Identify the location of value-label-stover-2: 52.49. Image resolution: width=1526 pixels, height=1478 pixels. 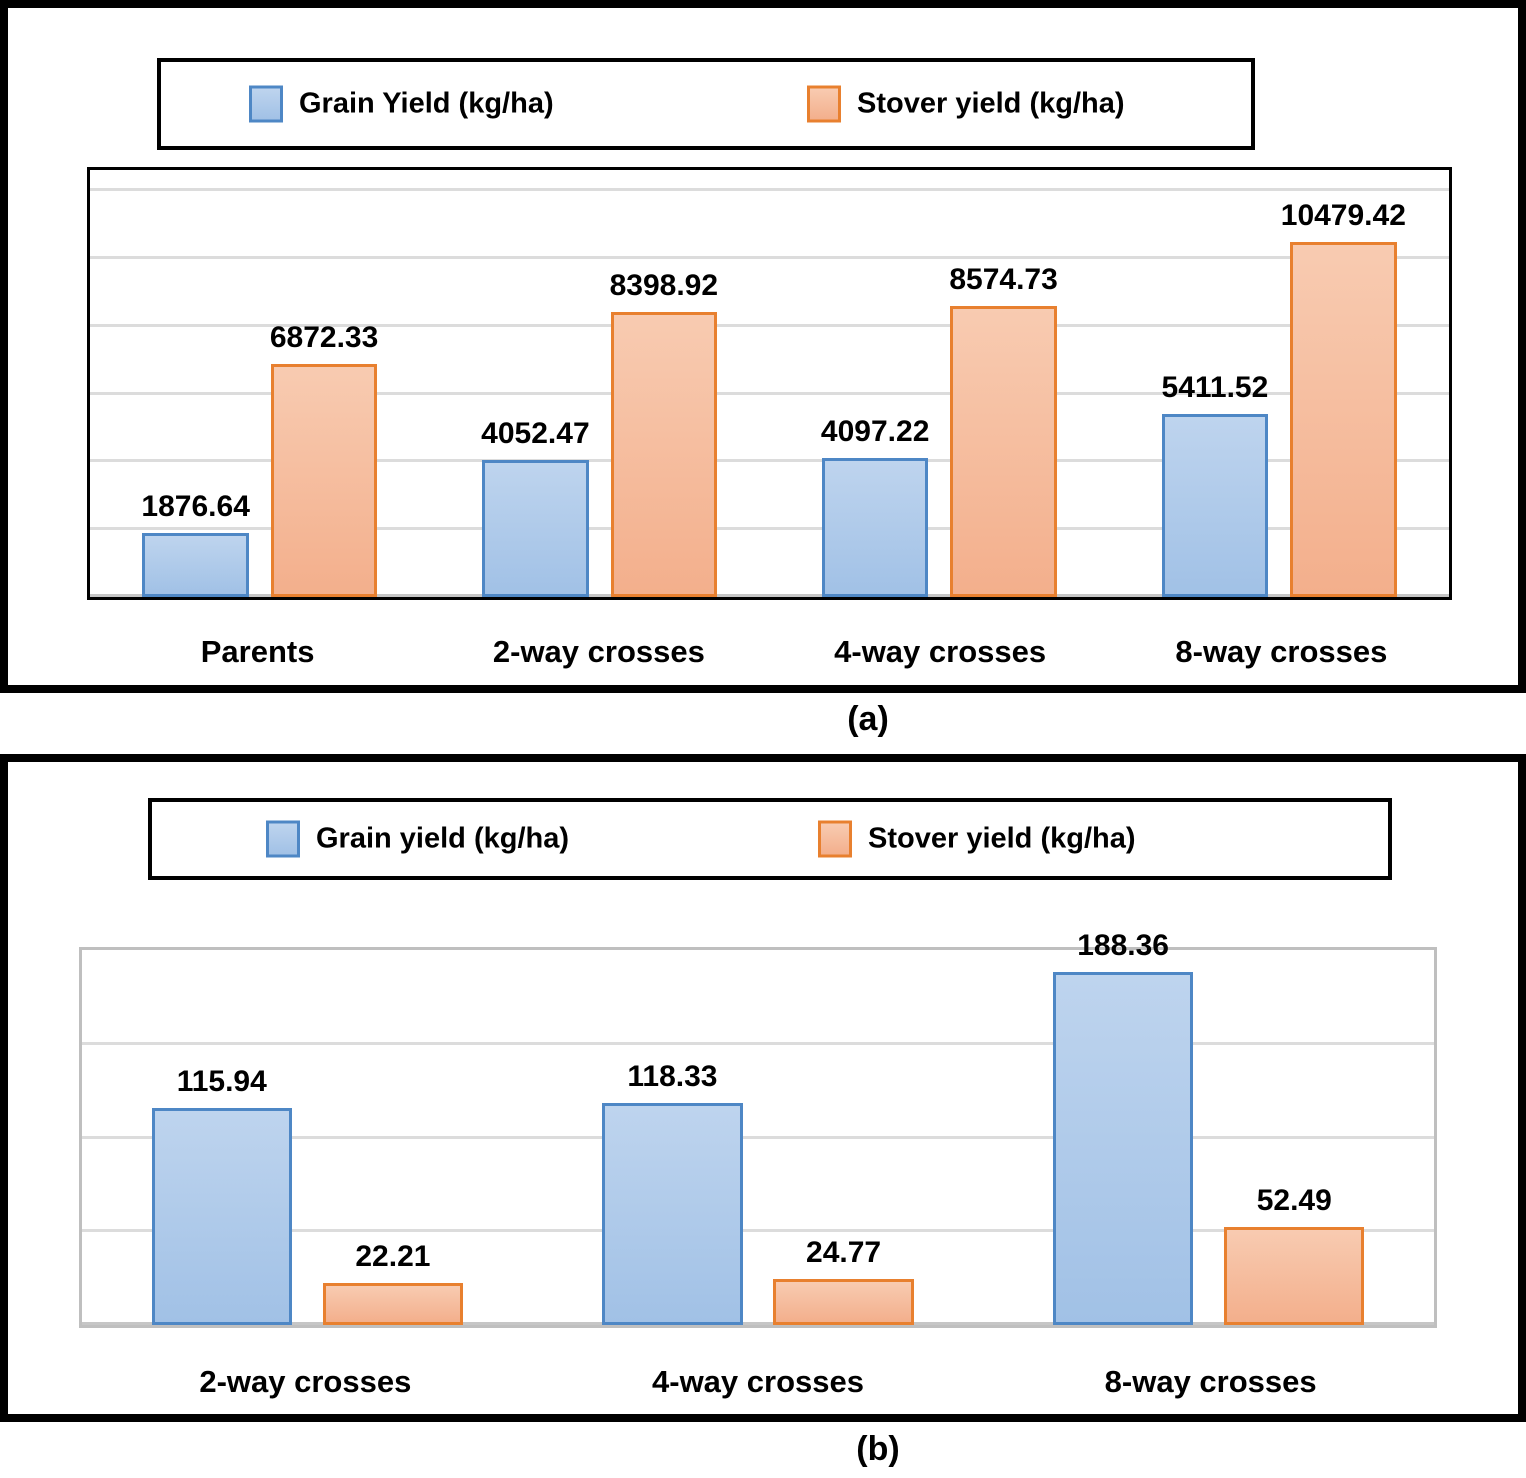
(1294, 1200).